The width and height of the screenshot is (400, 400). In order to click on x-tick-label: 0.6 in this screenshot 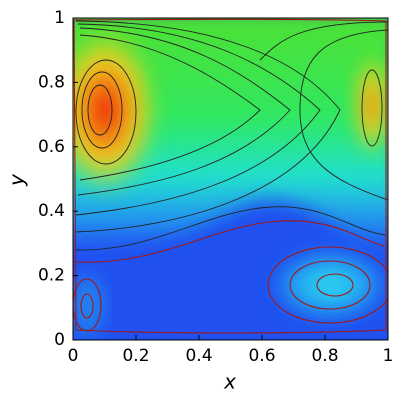, I will do `click(261, 356)`.